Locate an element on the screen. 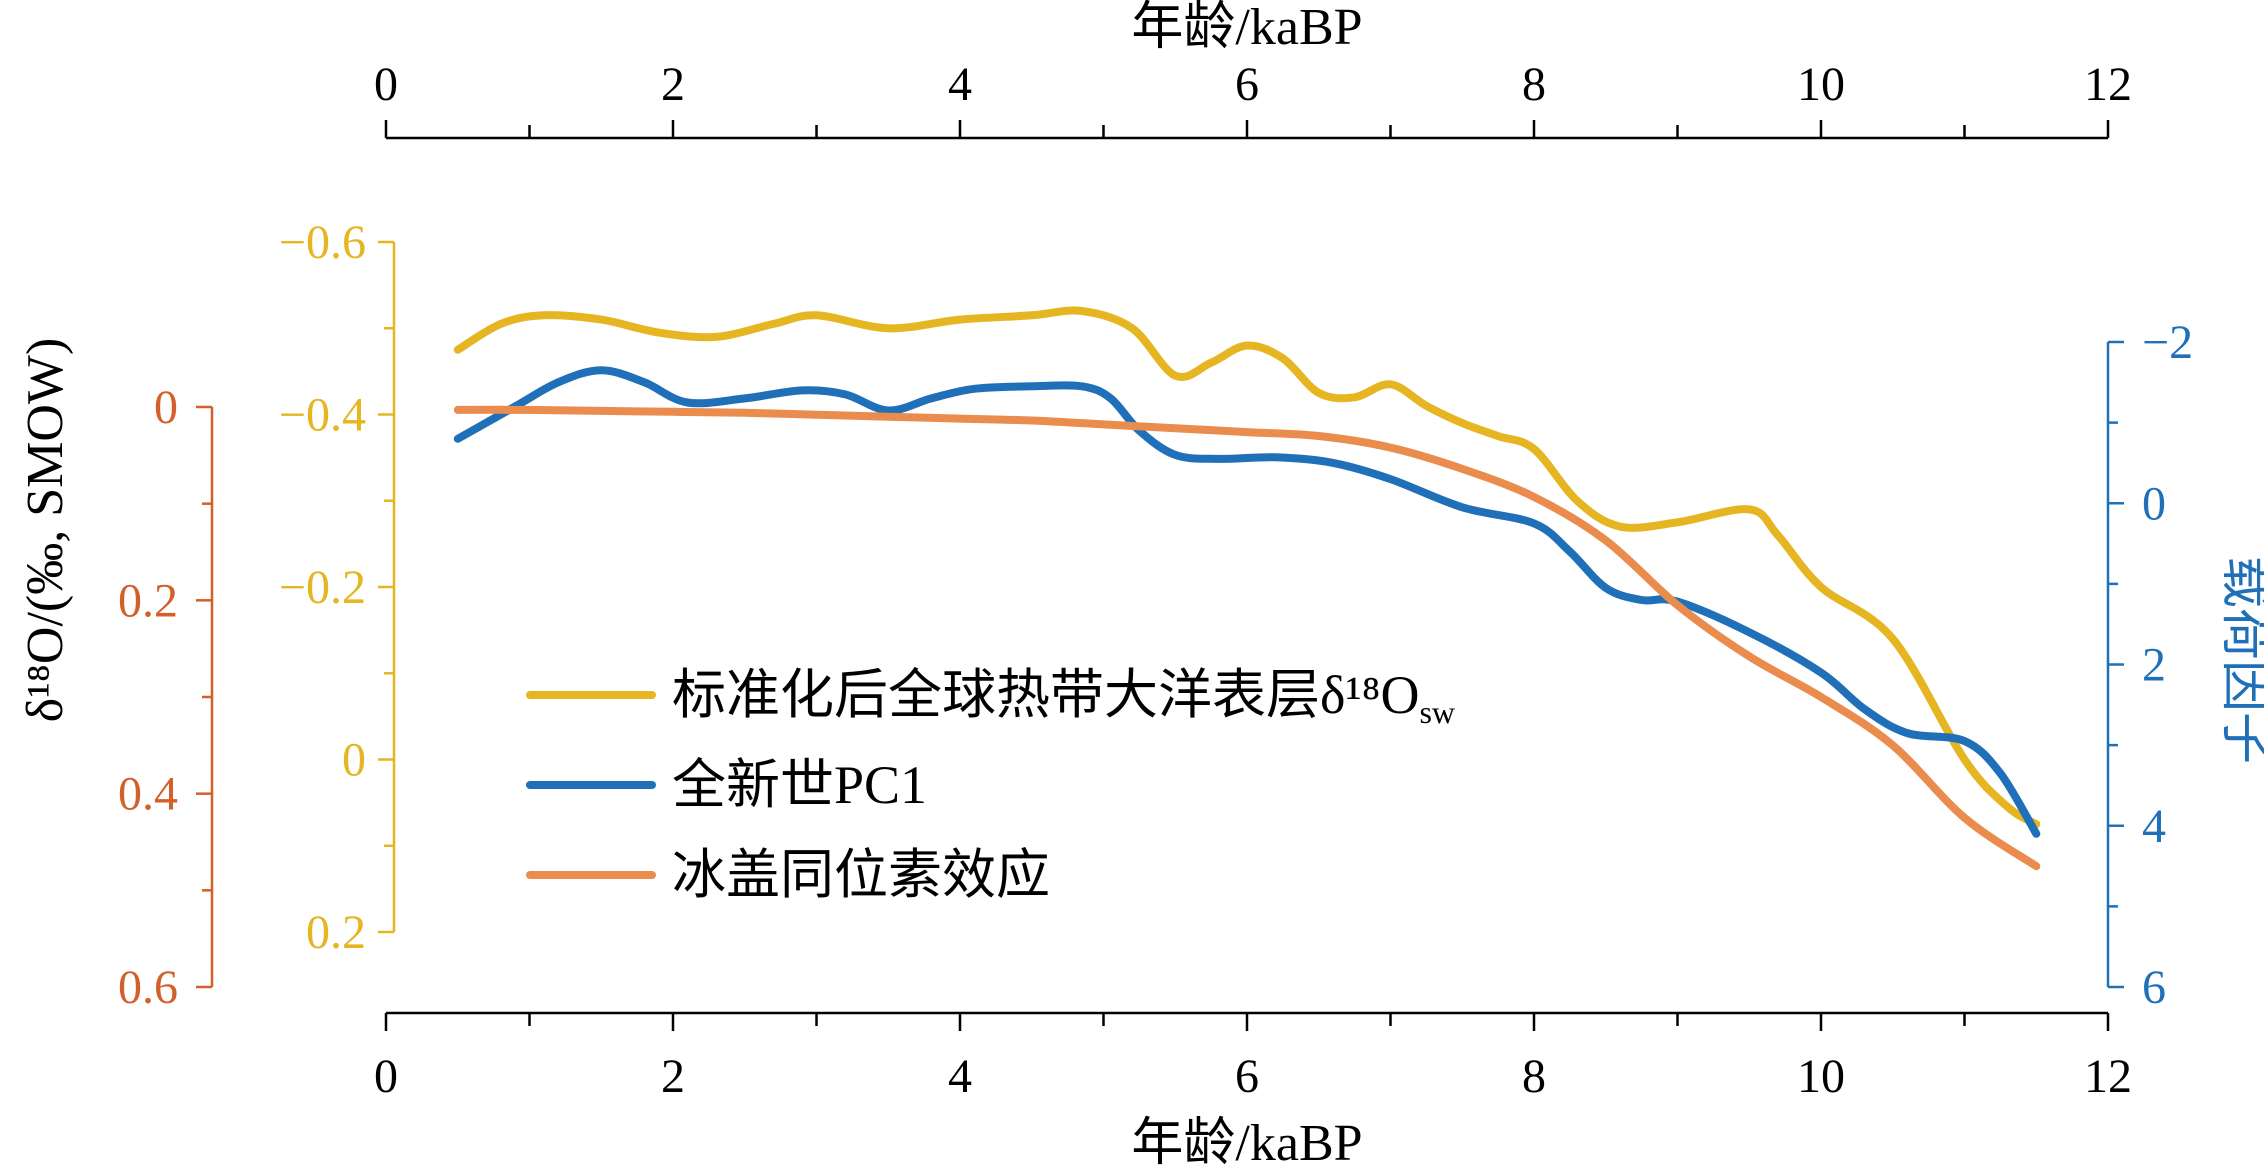  legend: 标准化后全球热带大洋表层δ¹⁸Osw 全新世PC1 冰盖同位素效应 is located at coordinates (990, 785).